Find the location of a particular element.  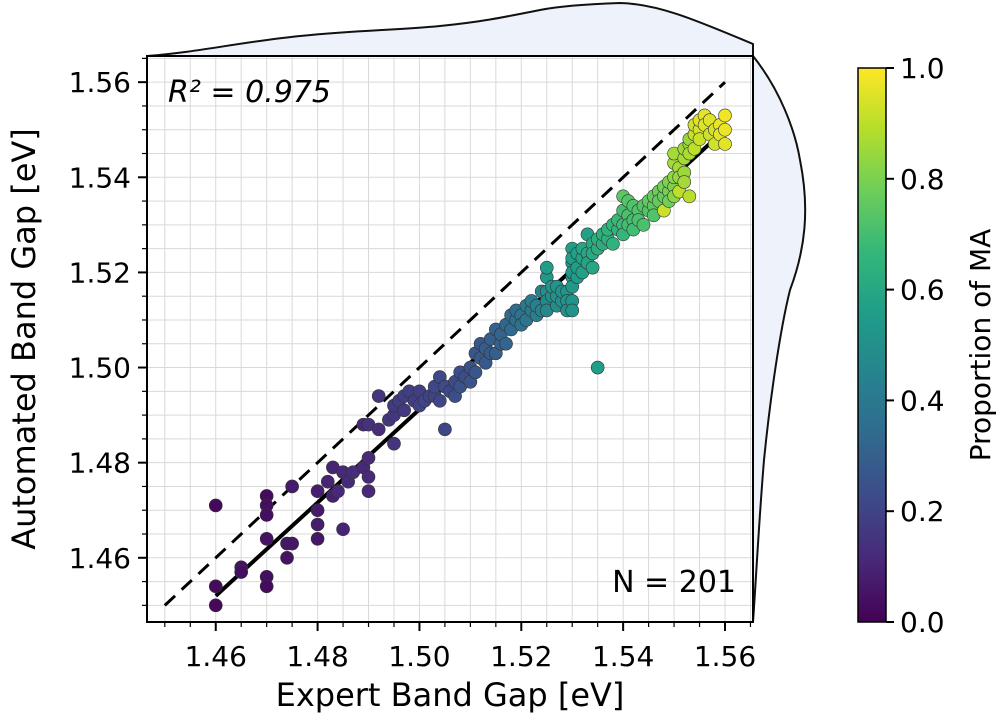

x-tick-label: 1.54 is located at coordinates (623, 656).